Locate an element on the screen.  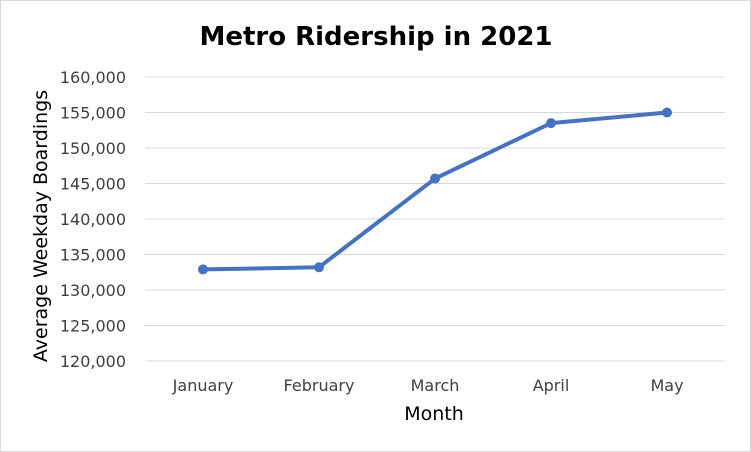
y-tick-label: 150,000 is located at coordinates (93, 148).